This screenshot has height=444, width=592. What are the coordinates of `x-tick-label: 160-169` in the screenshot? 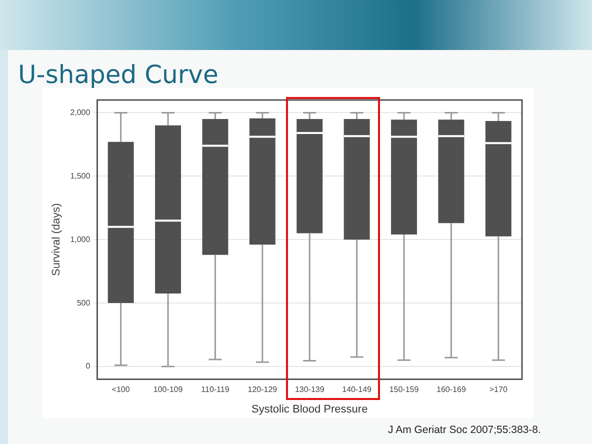 It's located at (451, 389).